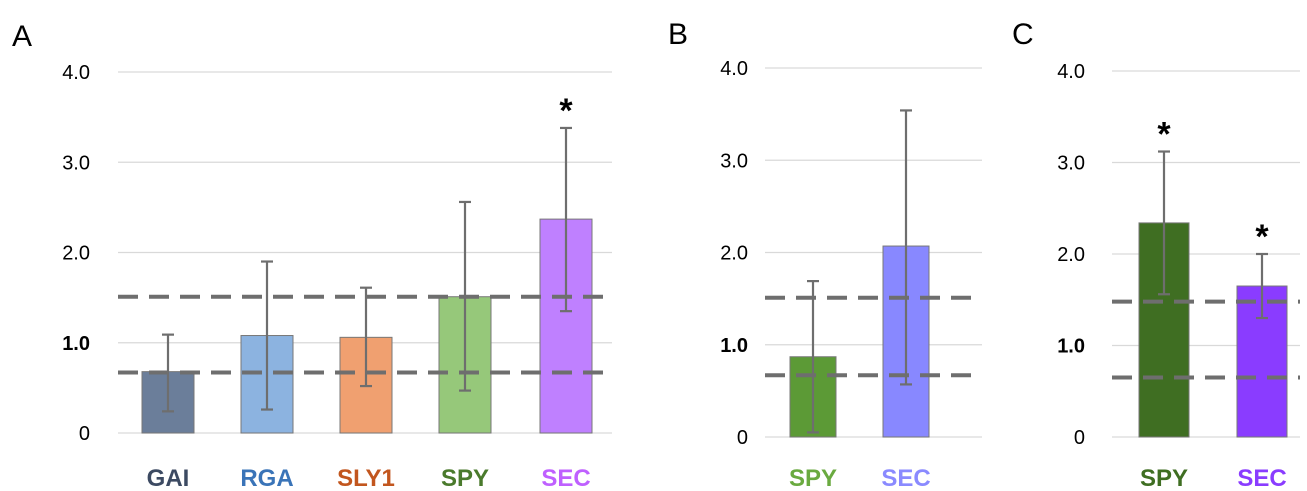 The image size is (1307, 491). What do you see at coordinates (1023, 34) in the screenshot?
I see `panel-letter: C` at bounding box center [1023, 34].